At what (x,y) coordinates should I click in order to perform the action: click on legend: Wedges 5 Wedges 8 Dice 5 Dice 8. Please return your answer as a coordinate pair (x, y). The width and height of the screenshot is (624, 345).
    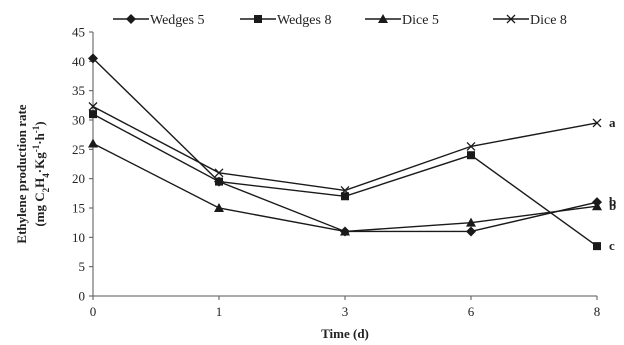
    Looking at the image, I should click on (340, 20).